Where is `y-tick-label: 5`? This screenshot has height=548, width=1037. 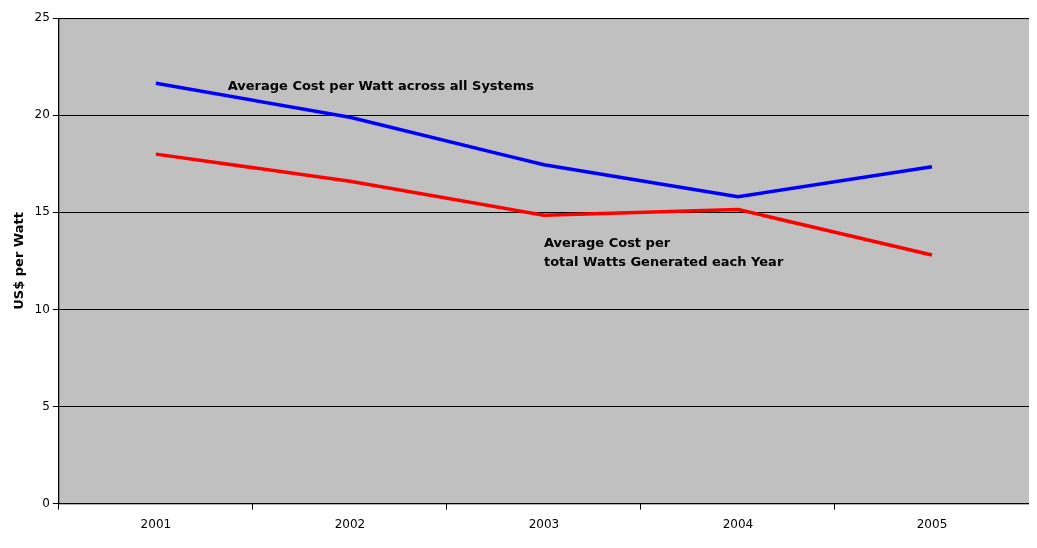 y-tick-label: 5 is located at coordinates (46, 405).